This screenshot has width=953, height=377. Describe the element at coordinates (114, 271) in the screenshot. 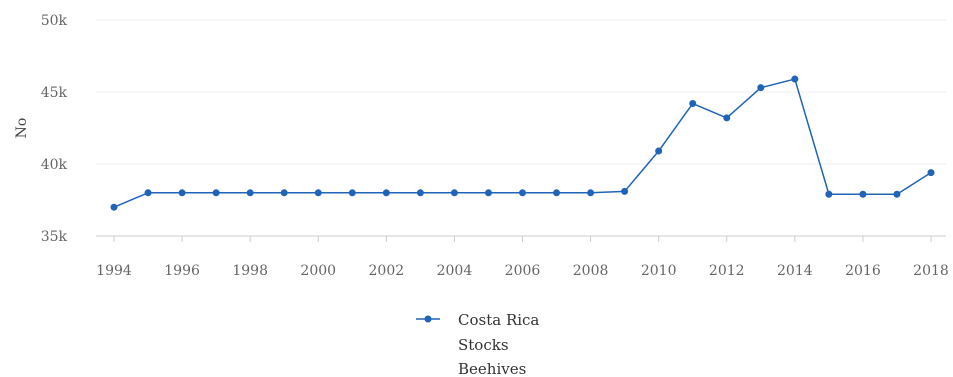

I see `x-tick-label: 1994` at that location.